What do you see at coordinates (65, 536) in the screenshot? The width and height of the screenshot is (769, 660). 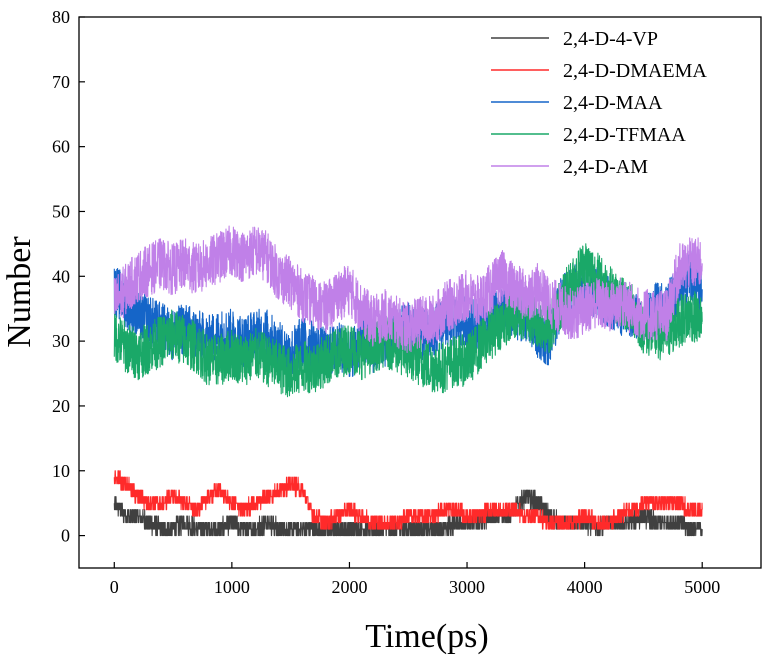 I see `y-tick-label: 0` at bounding box center [65, 536].